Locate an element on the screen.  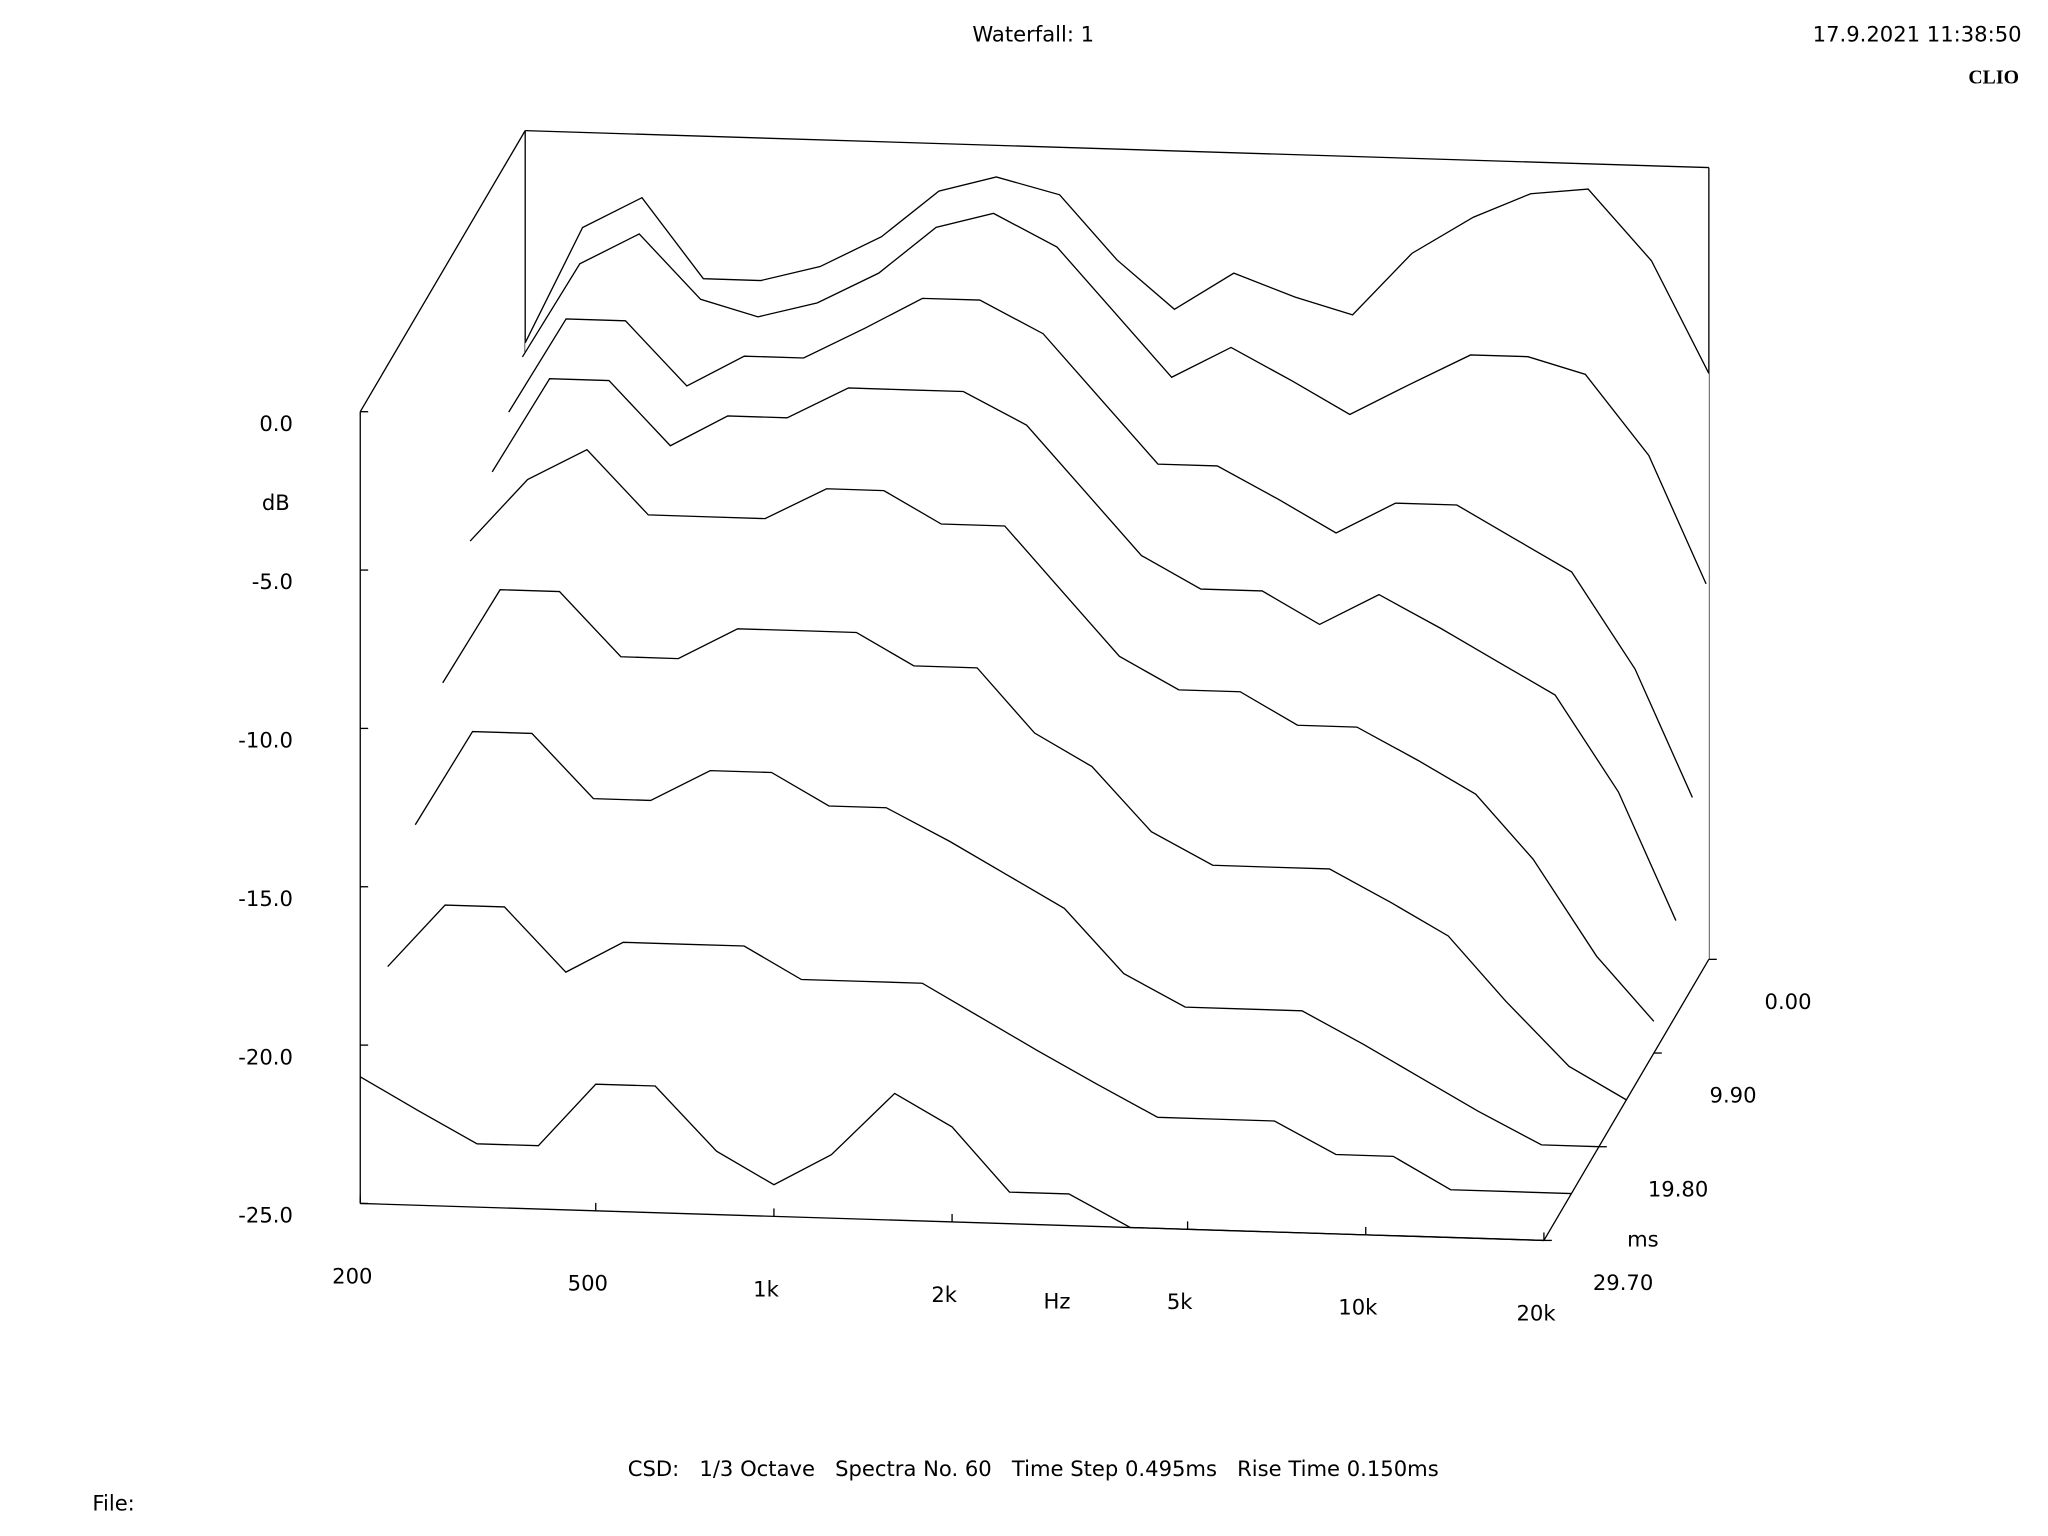
brand: CLIO is located at coordinates (1993, 78).